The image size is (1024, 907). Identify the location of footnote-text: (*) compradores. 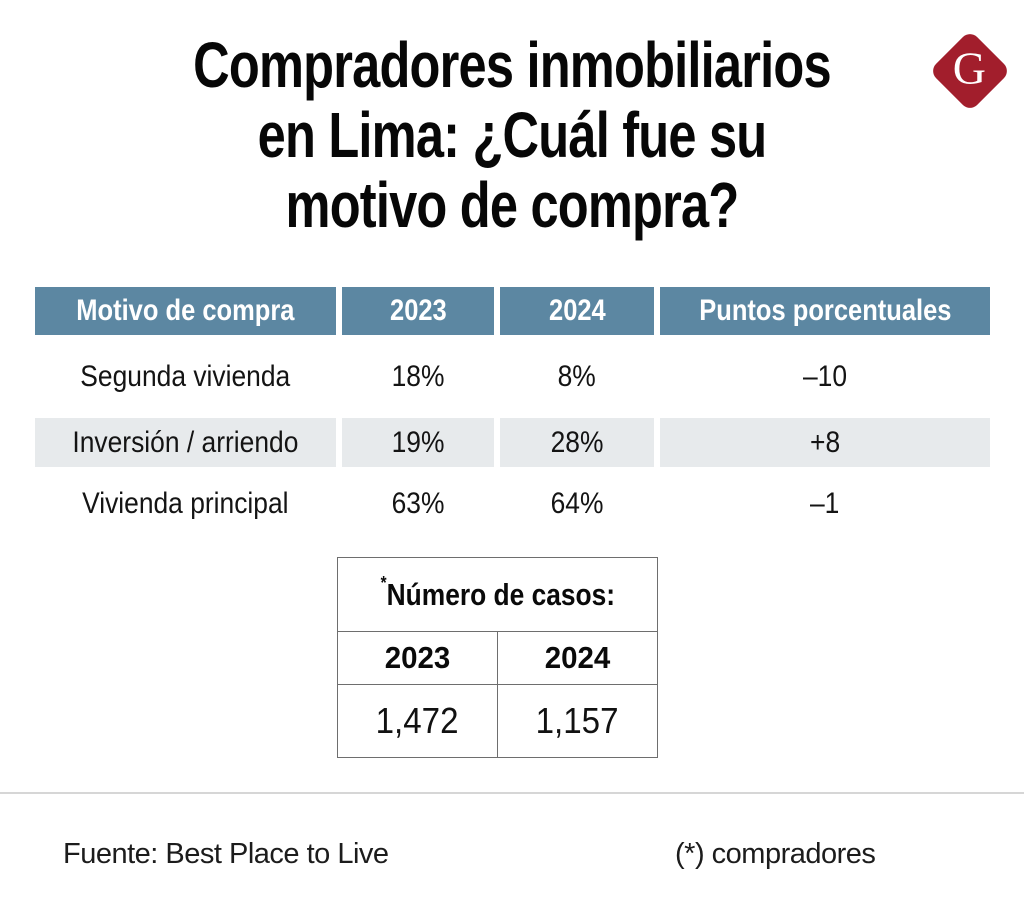
(775, 854).